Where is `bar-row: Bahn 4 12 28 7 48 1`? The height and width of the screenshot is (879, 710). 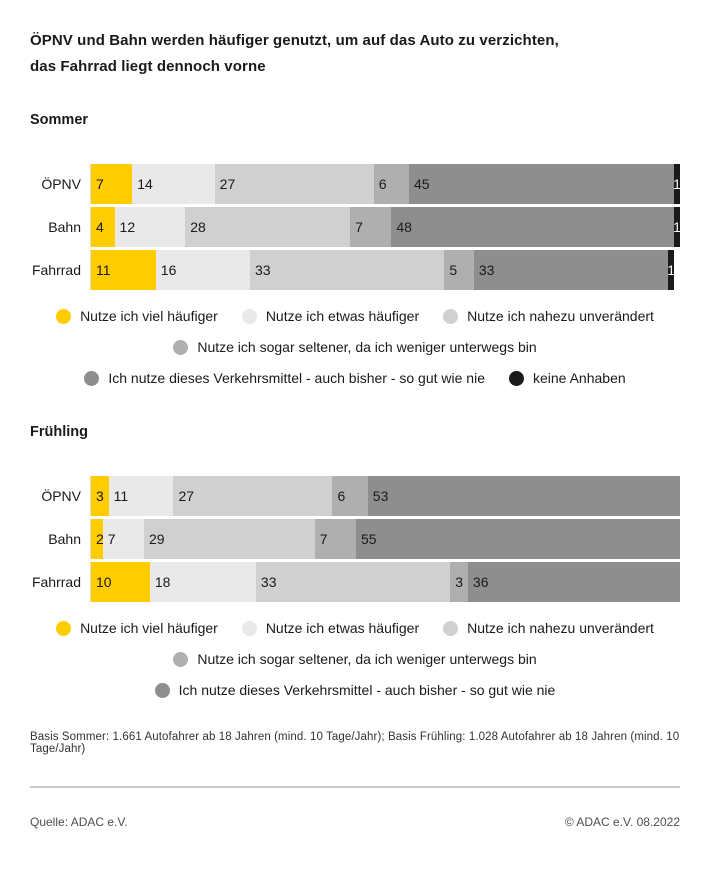
bar-row: Bahn 4 12 28 7 48 1 is located at coordinates (355, 227).